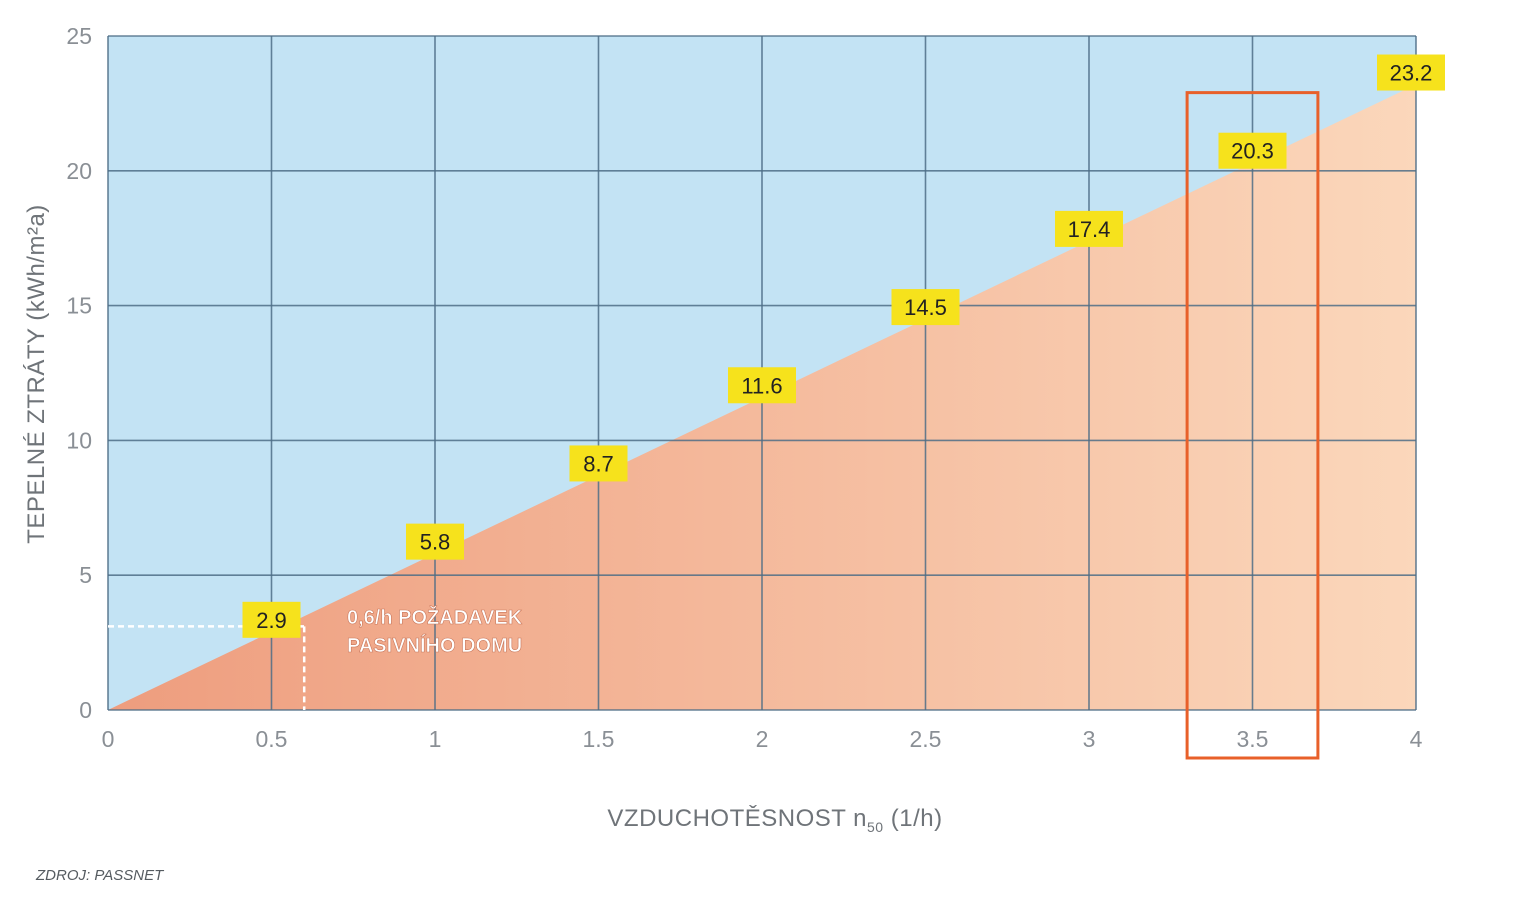  I want to click on data-label: 8.7, so click(598, 463).